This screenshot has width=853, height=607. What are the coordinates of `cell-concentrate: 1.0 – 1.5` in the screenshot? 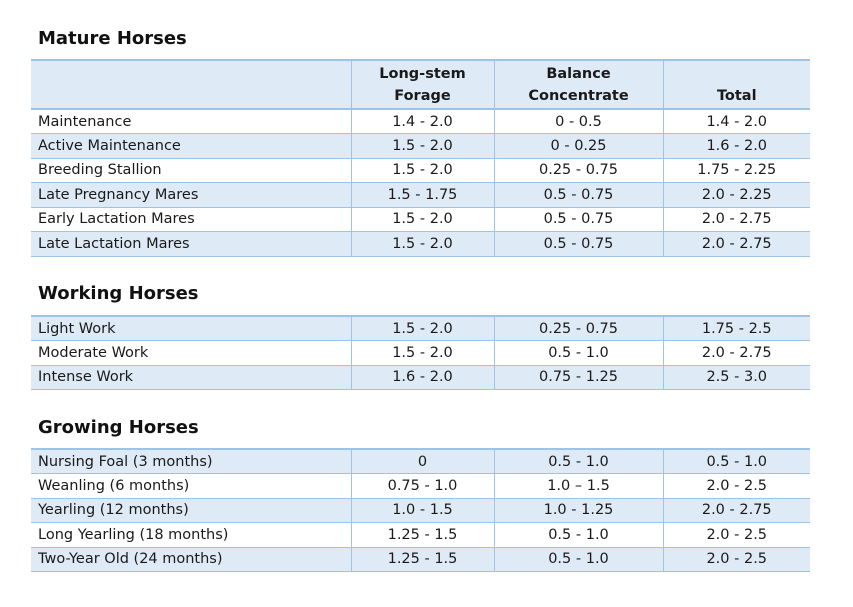 It's located at (578, 486).